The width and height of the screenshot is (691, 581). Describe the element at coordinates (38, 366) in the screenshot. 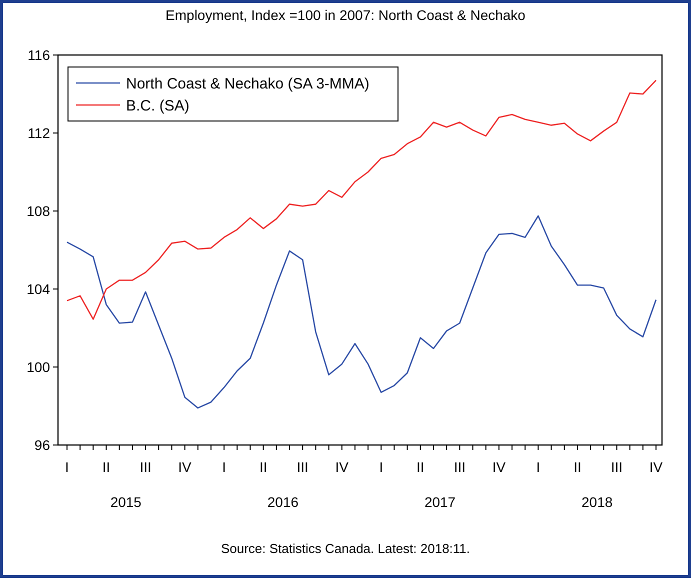

I see `y-tick-label: 100` at that location.